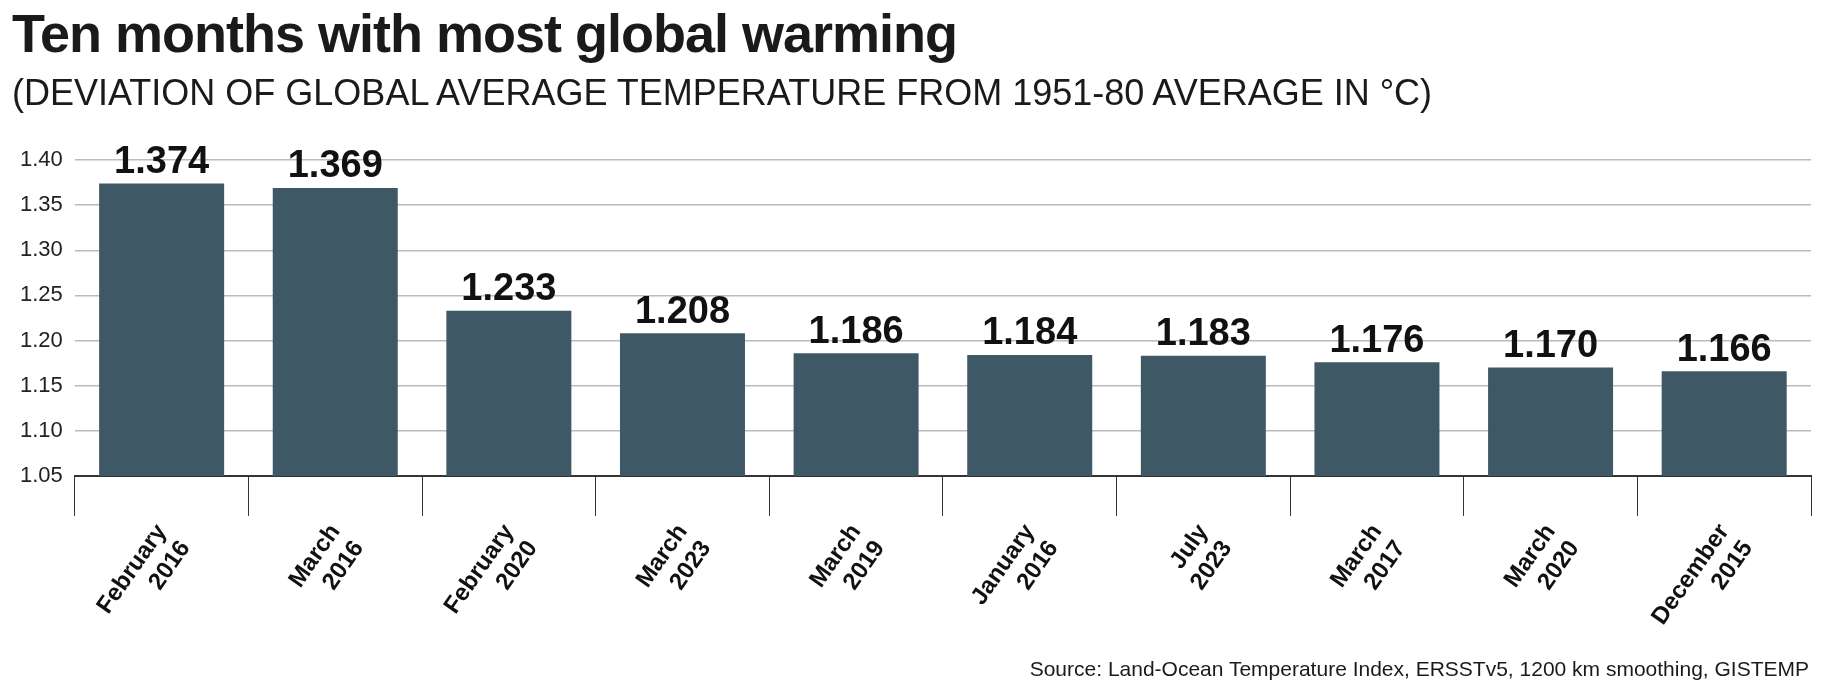 Image resolution: width=1821 pixels, height=687 pixels. I want to click on data-label: 1.183, so click(1203, 332).